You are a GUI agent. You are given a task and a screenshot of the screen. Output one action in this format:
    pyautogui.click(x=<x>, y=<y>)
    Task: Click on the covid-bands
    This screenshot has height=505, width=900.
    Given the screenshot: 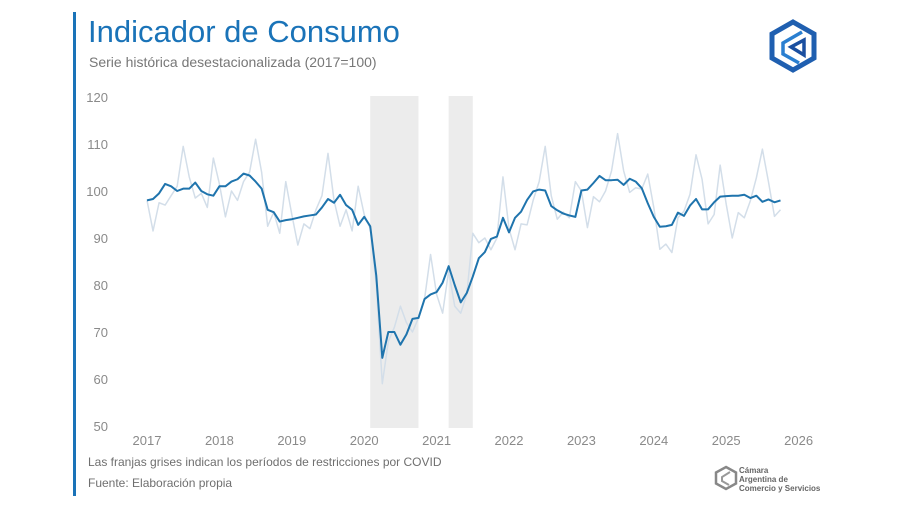 What is the action you would take?
    pyautogui.click(x=421, y=262)
    